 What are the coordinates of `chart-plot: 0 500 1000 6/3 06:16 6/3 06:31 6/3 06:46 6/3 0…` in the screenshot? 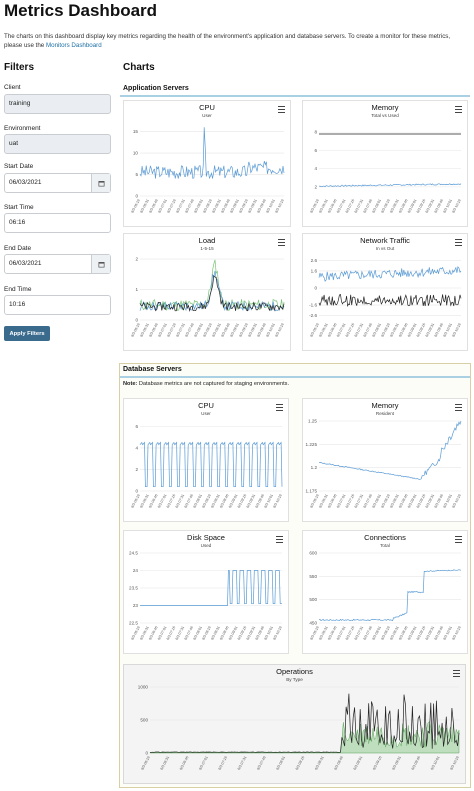 It's located at (299, 728).